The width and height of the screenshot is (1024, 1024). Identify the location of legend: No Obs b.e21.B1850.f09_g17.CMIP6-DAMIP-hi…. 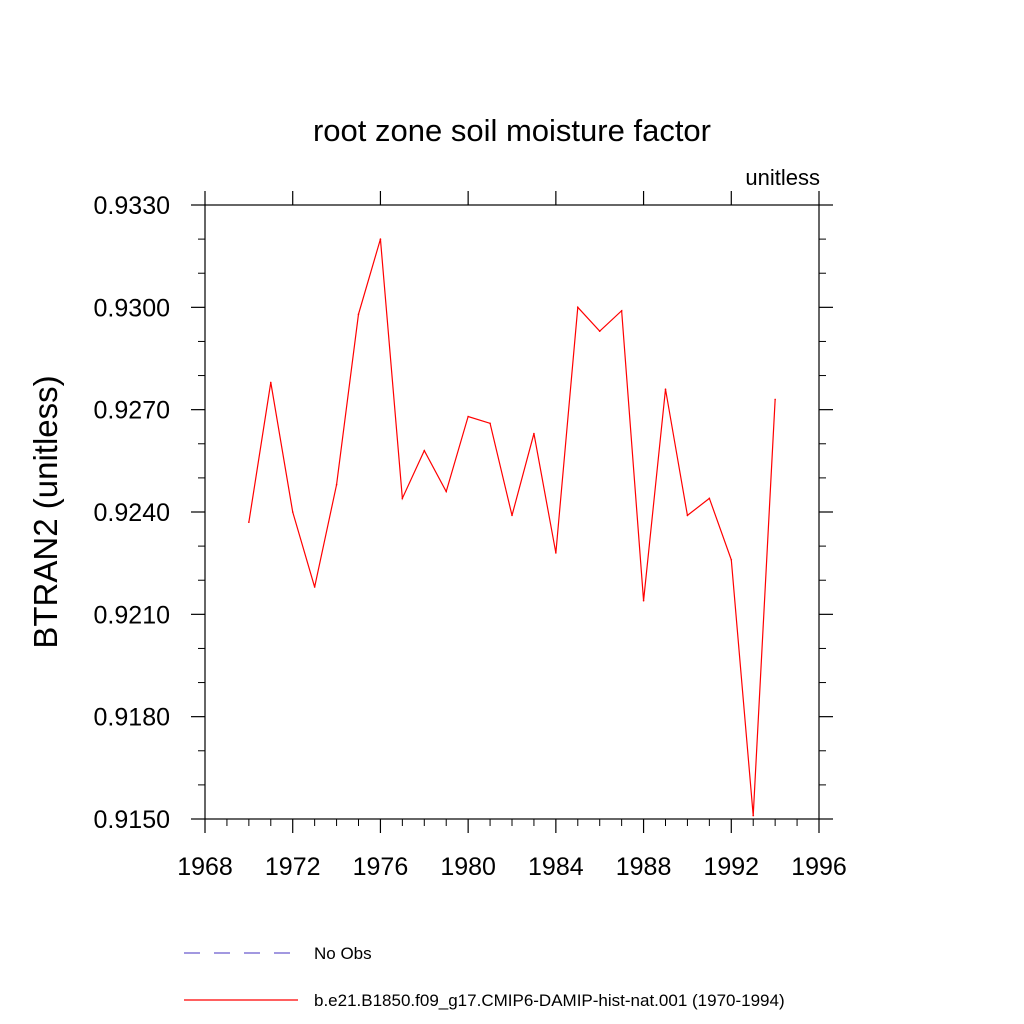
(484, 977).